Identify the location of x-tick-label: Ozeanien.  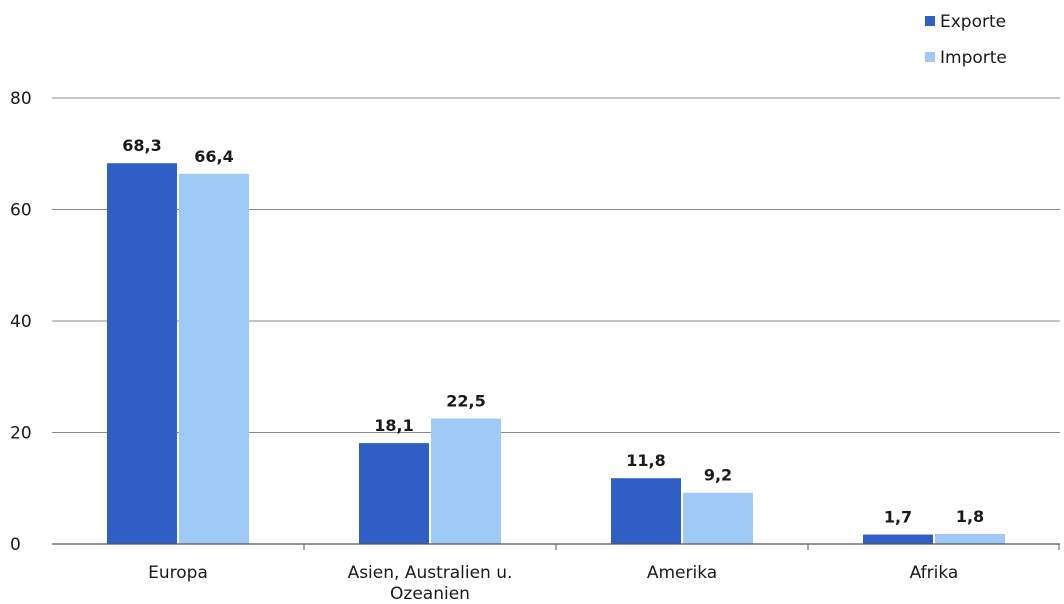
(430, 594).